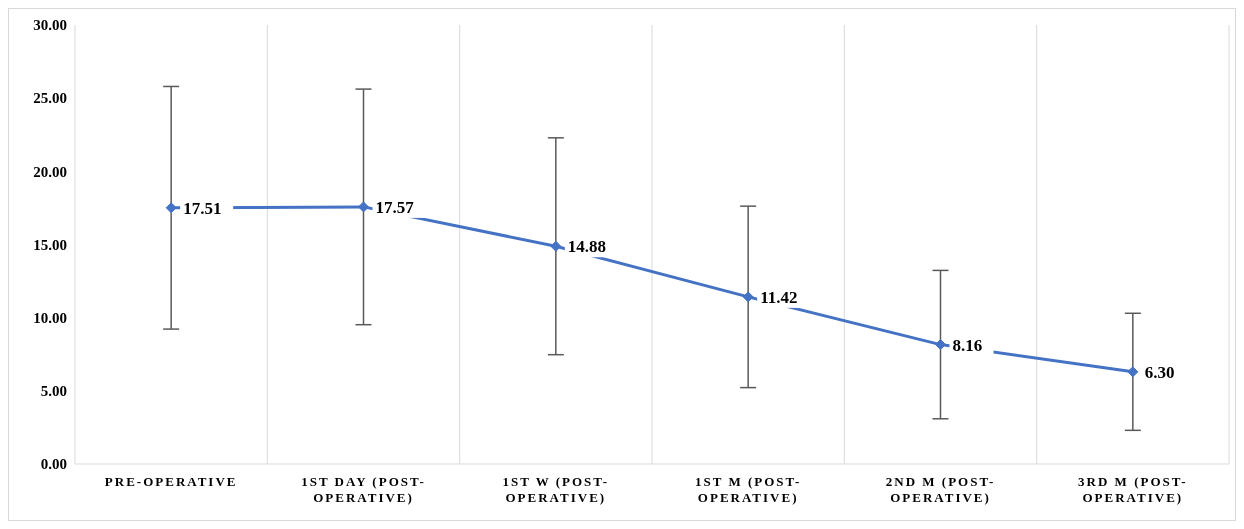 The height and width of the screenshot is (529, 1244). Describe the element at coordinates (171, 481) in the screenshot. I see `x-tick-label: PRE-OPERATIVE` at that location.